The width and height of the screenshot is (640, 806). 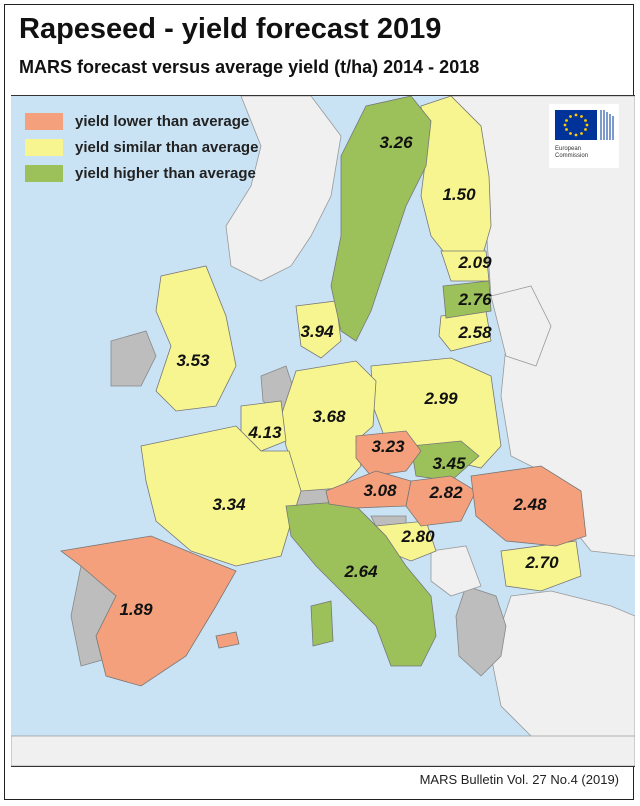 I want to click on balearic-islands, so click(x=227, y=640).